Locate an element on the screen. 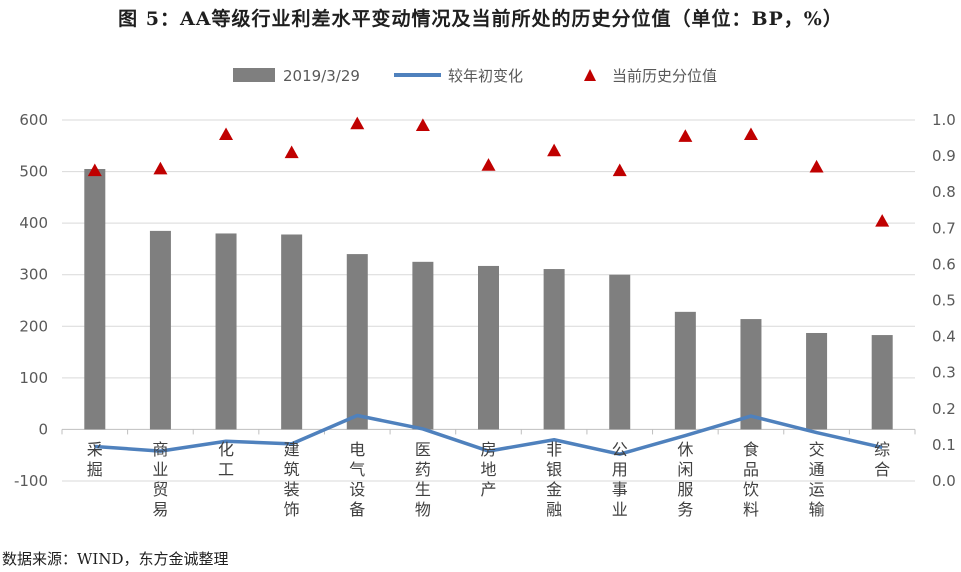 The height and width of the screenshot is (572, 961). left-tick-label: 100 is located at coordinates (33, 378).